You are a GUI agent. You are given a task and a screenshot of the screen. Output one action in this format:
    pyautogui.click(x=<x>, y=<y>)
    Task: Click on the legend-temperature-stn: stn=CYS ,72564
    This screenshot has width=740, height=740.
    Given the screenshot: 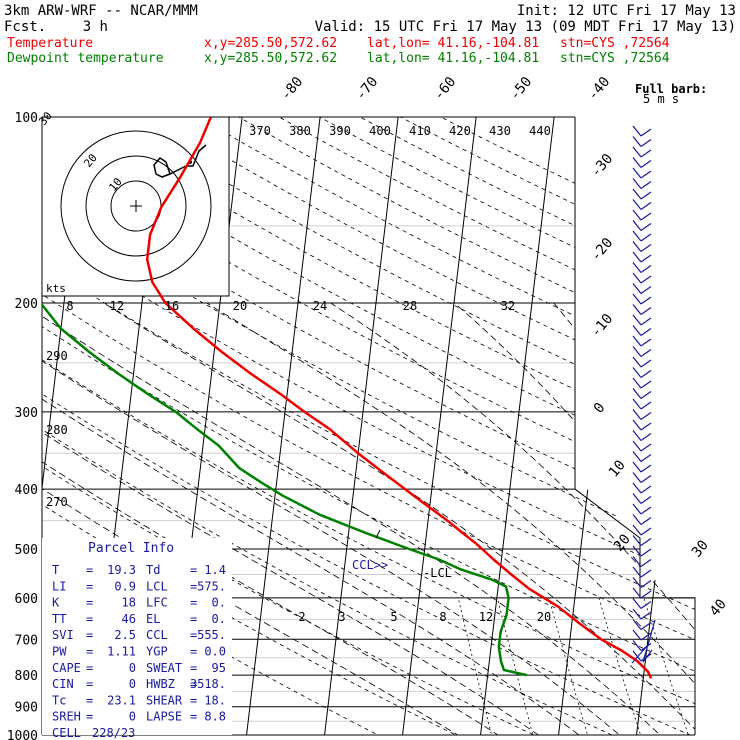 What is the action you would take?
    pyautogui.click(x=615, y=43)
    